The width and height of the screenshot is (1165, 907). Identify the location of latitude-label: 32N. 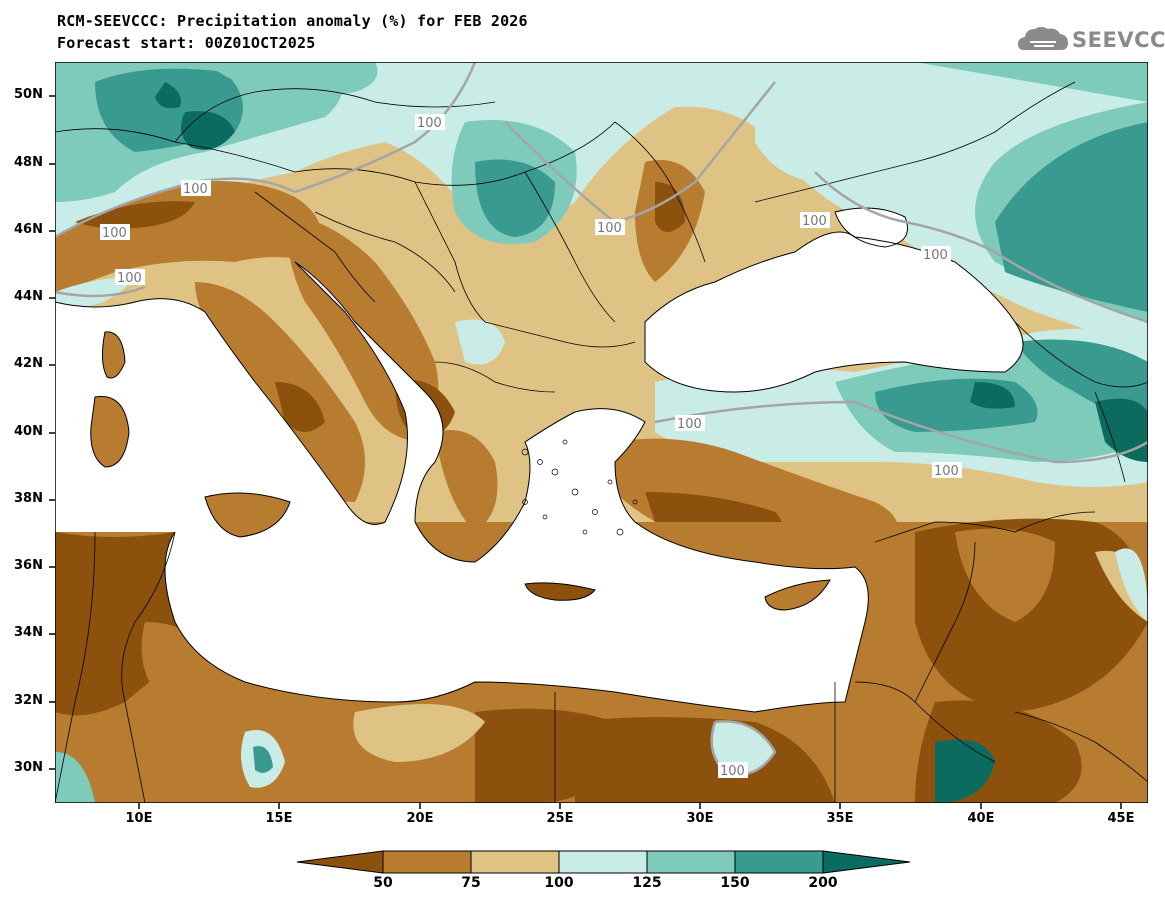
(28, 700).